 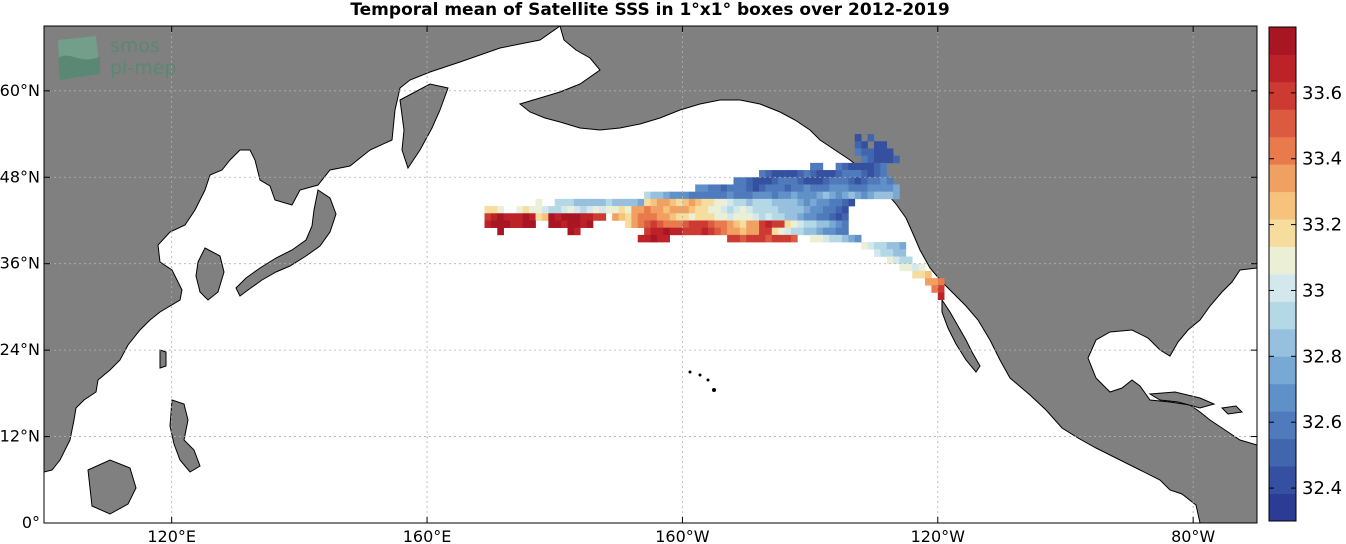 I want to click on lat-tick-label: 60°N, so click(x=20, y=90).